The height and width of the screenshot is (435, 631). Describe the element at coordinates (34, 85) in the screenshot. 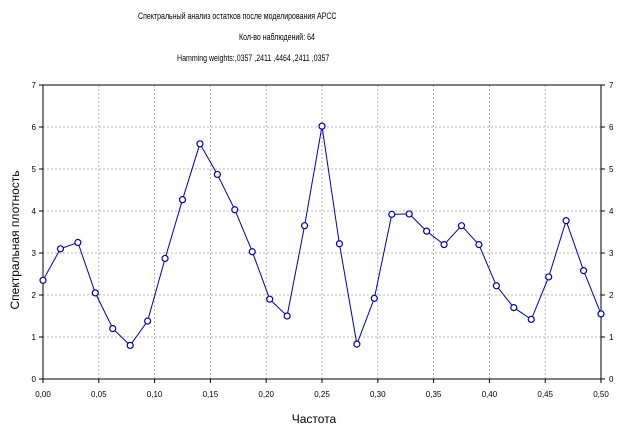

I see `y-tick-label-left: 7` at that location.